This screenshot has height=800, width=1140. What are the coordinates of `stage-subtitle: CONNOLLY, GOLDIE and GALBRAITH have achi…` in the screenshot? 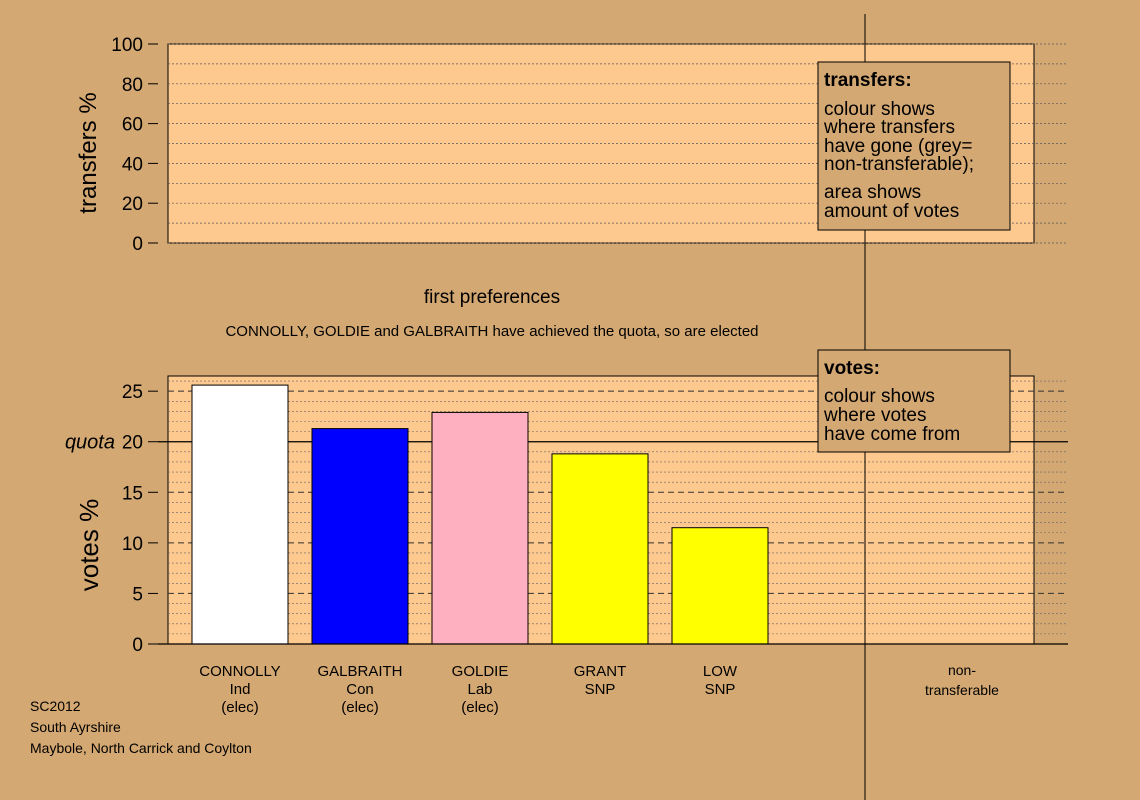 It's located at (491, 331).